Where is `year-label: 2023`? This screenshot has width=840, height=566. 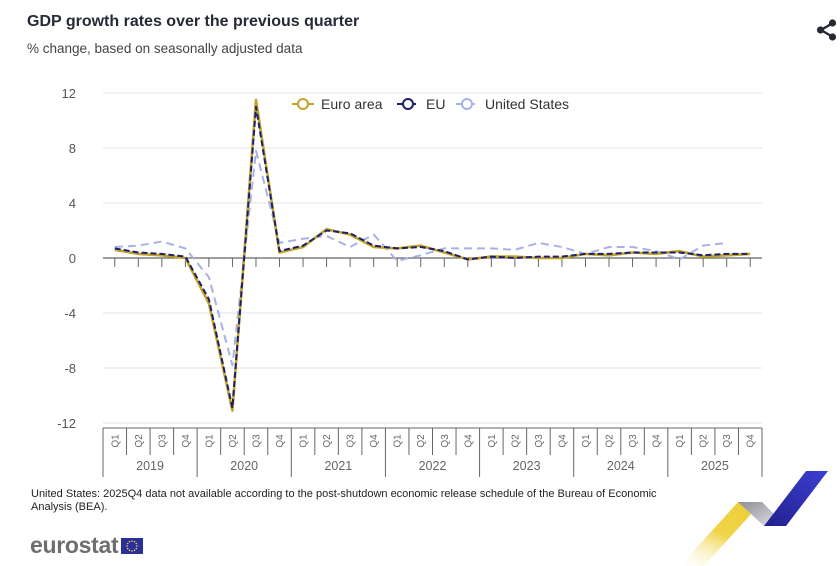 year-label: 2023 is located at coordinates (527, 466).